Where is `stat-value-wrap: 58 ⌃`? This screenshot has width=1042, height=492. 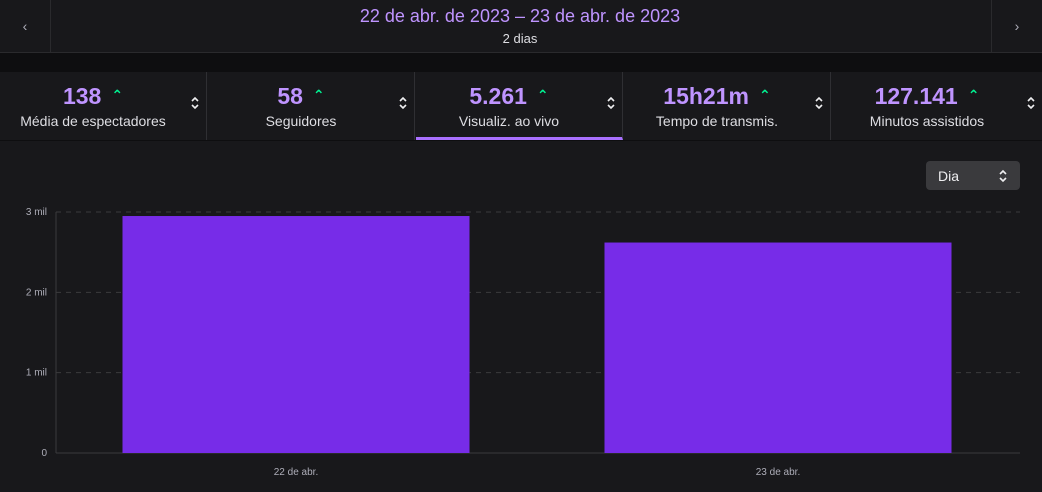
stat-value-wrap: 58 ⌃ is located at coordinates (301, 96).